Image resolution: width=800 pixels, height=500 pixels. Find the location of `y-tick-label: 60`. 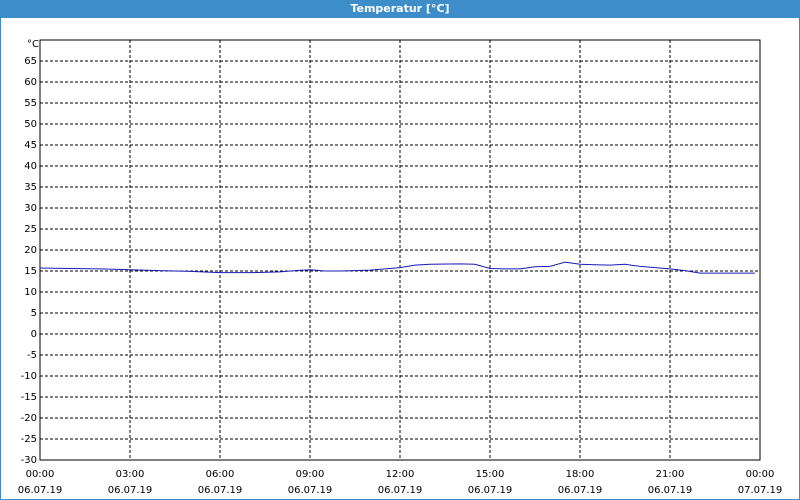

y-tick-label: 60 is located at coordinates (30, 82).